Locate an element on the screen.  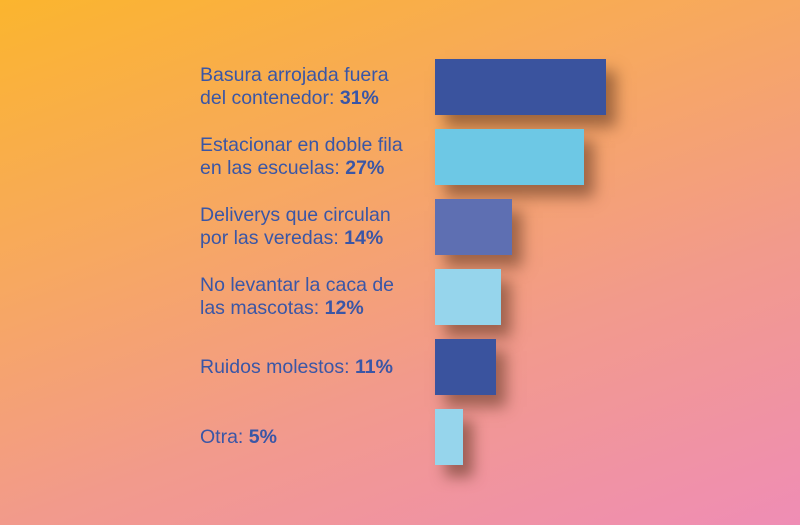
bar-value-label: 12% is located at coordinates (344, 308).